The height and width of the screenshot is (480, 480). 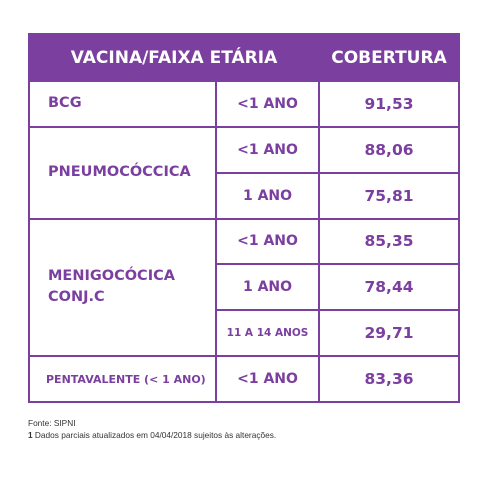 I want to click on vaccine-name-bcg: BCG, so click(x=122, y=104).